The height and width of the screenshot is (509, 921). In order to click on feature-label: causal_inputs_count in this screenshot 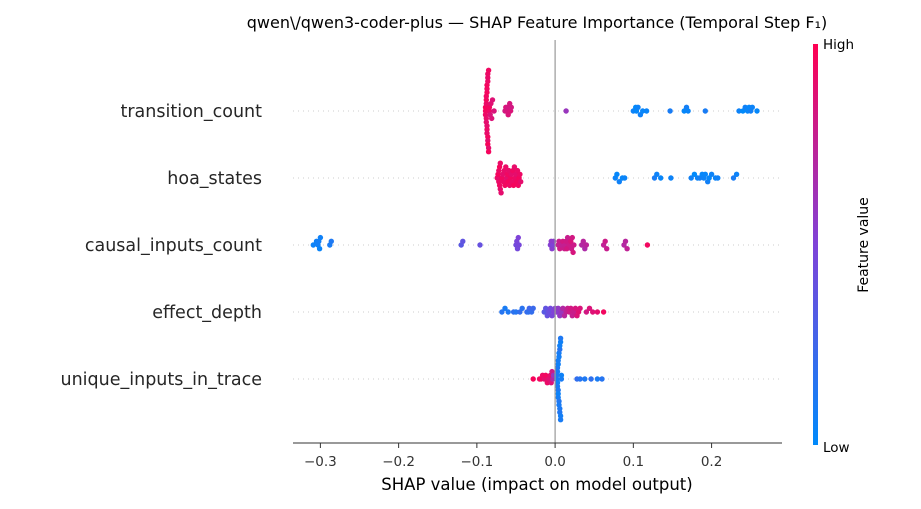, I will do `click(173, 246)`.